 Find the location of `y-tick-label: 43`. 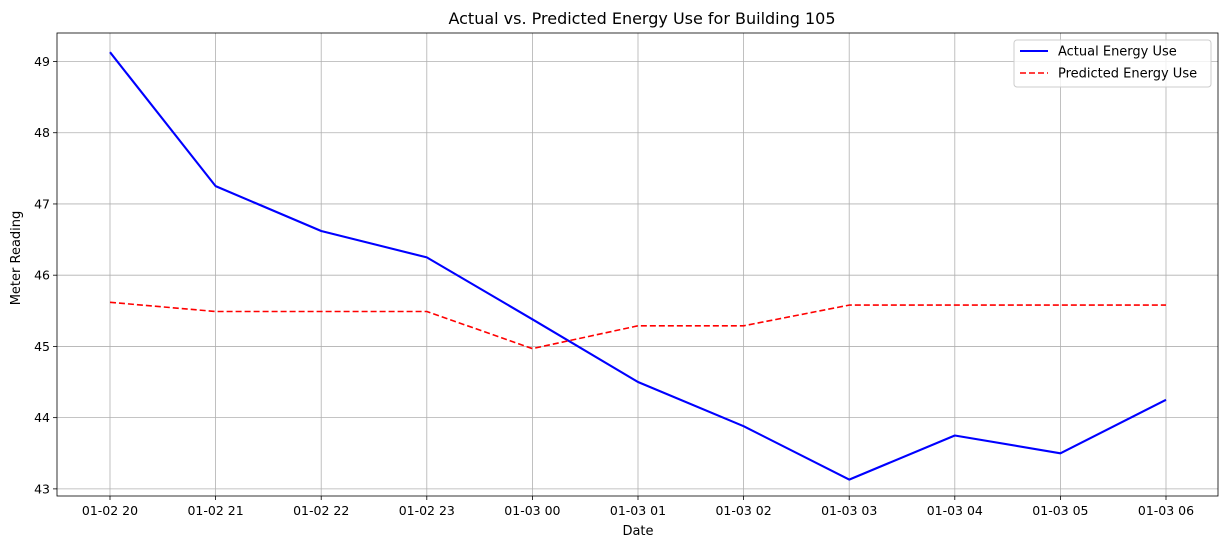

y-tick-label: 43 is located at coordinates (42, 488).